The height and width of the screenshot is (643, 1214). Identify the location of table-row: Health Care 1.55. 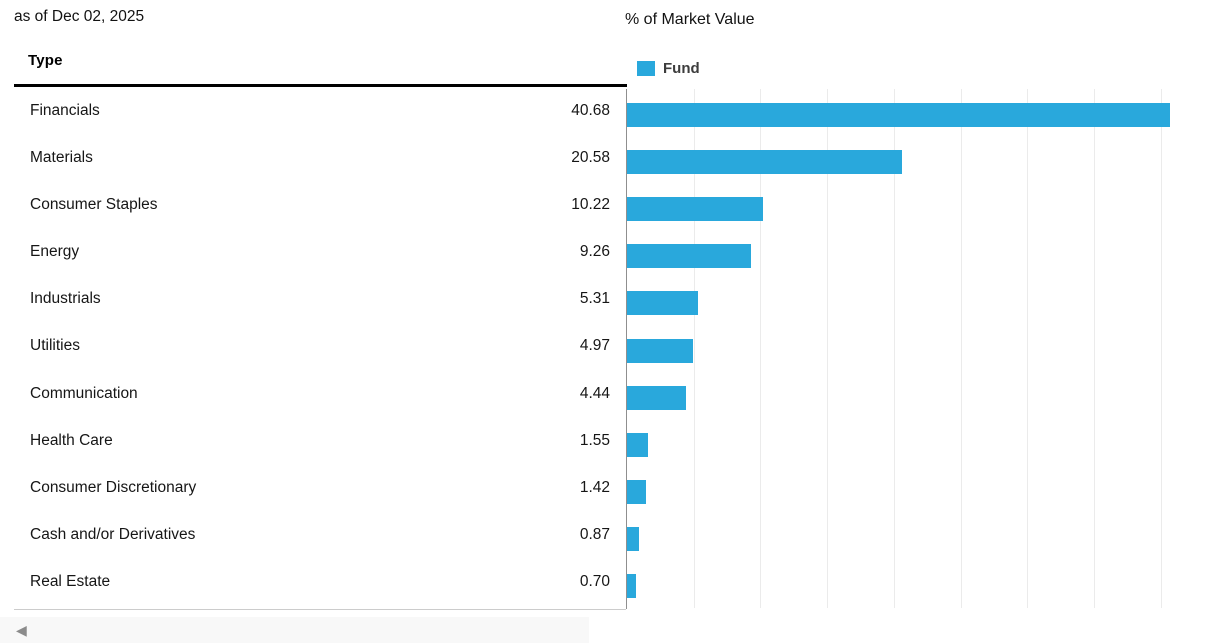
(312, 440).